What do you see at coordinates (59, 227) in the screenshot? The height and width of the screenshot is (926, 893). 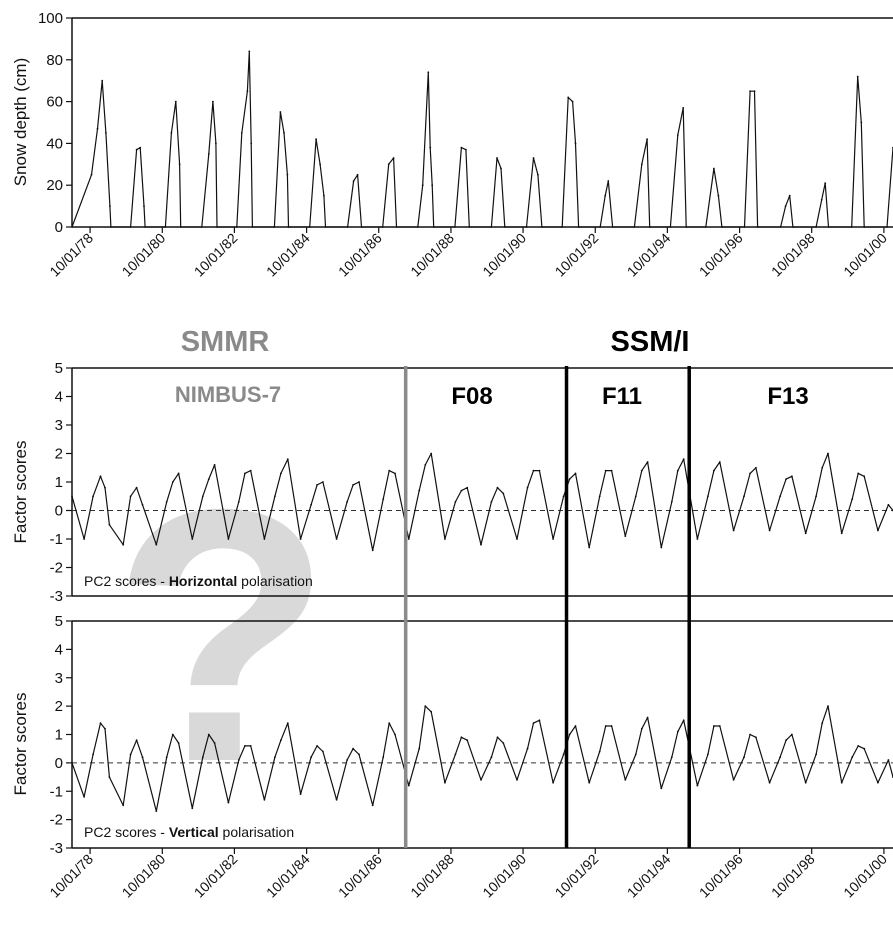 I see `snow-depth-ytick-label: 0` at bounding box center [59, 227].